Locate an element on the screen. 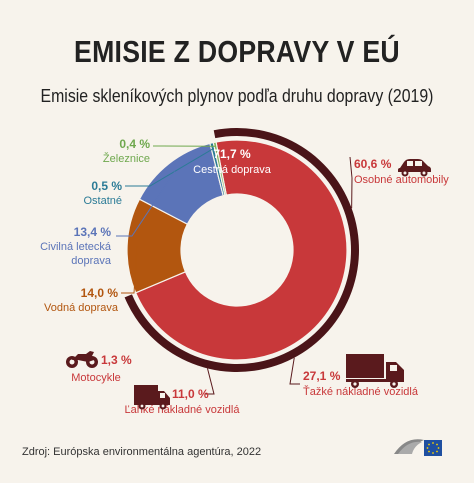 This screenshot has width=474, height=483. parliament-logo is located at coordinates (418, 447).